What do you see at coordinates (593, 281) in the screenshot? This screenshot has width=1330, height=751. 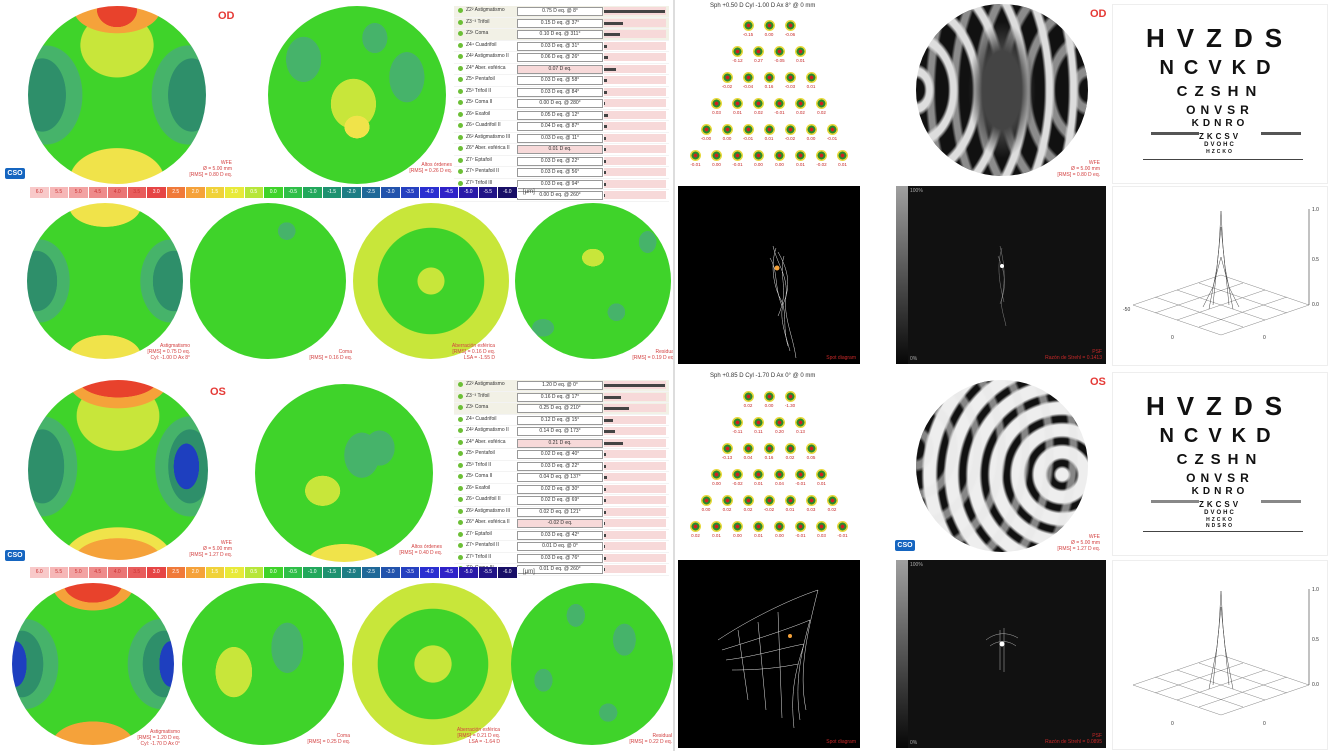 I see `od-residual-map` at bounding box center [593, 281].